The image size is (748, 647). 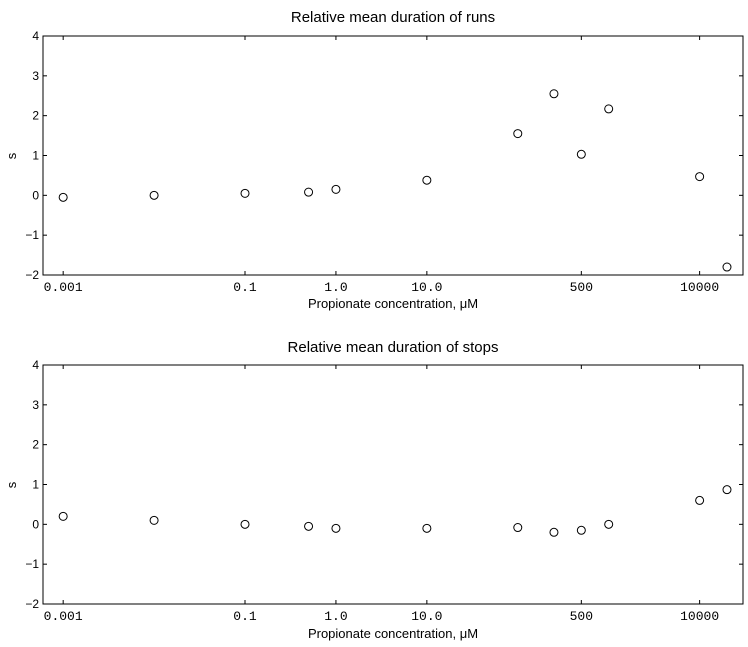 What do you see at coordinates (581, 616) in the screenshot?
I see `stops-x-tick-label: 500` at bounding box center [581, 616].